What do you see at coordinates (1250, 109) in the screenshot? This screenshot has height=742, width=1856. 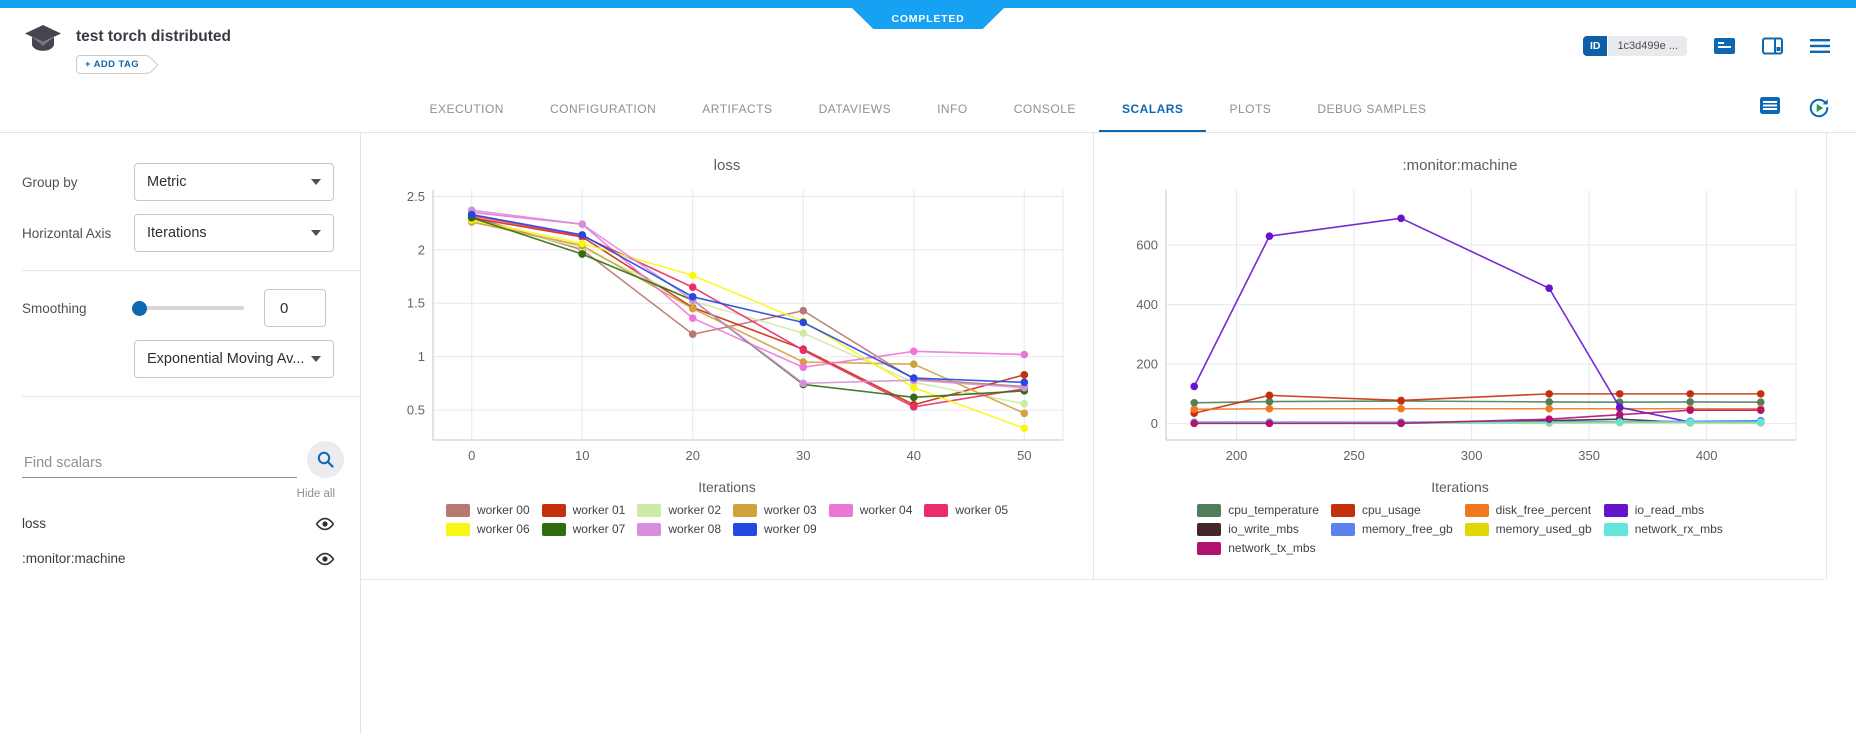 I see `tab-plots: PLOTS` at bounding box center [1250, 109].